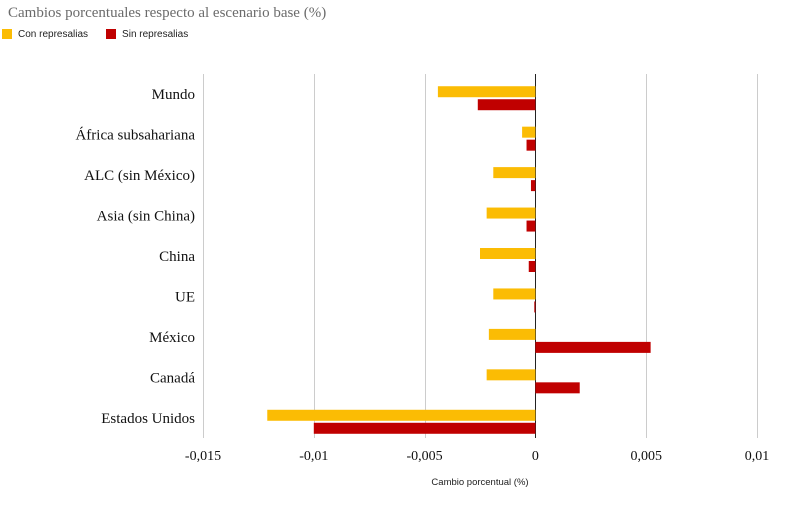  Describe the element at coordinates (7, 34) in the screenshot. I see `legend-swatch-con-represalias` at that location.